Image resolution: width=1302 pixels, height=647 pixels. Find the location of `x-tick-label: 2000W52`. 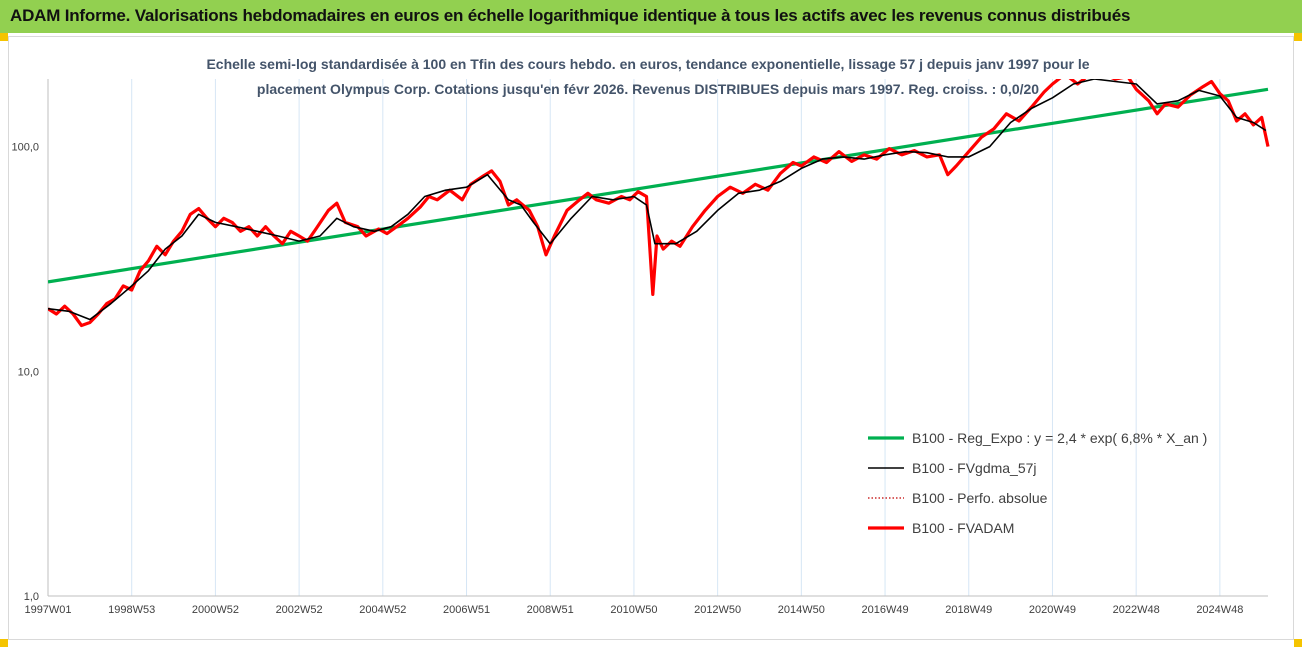

x-tick-label: 2000W52 is located at coordinates (215, 610).